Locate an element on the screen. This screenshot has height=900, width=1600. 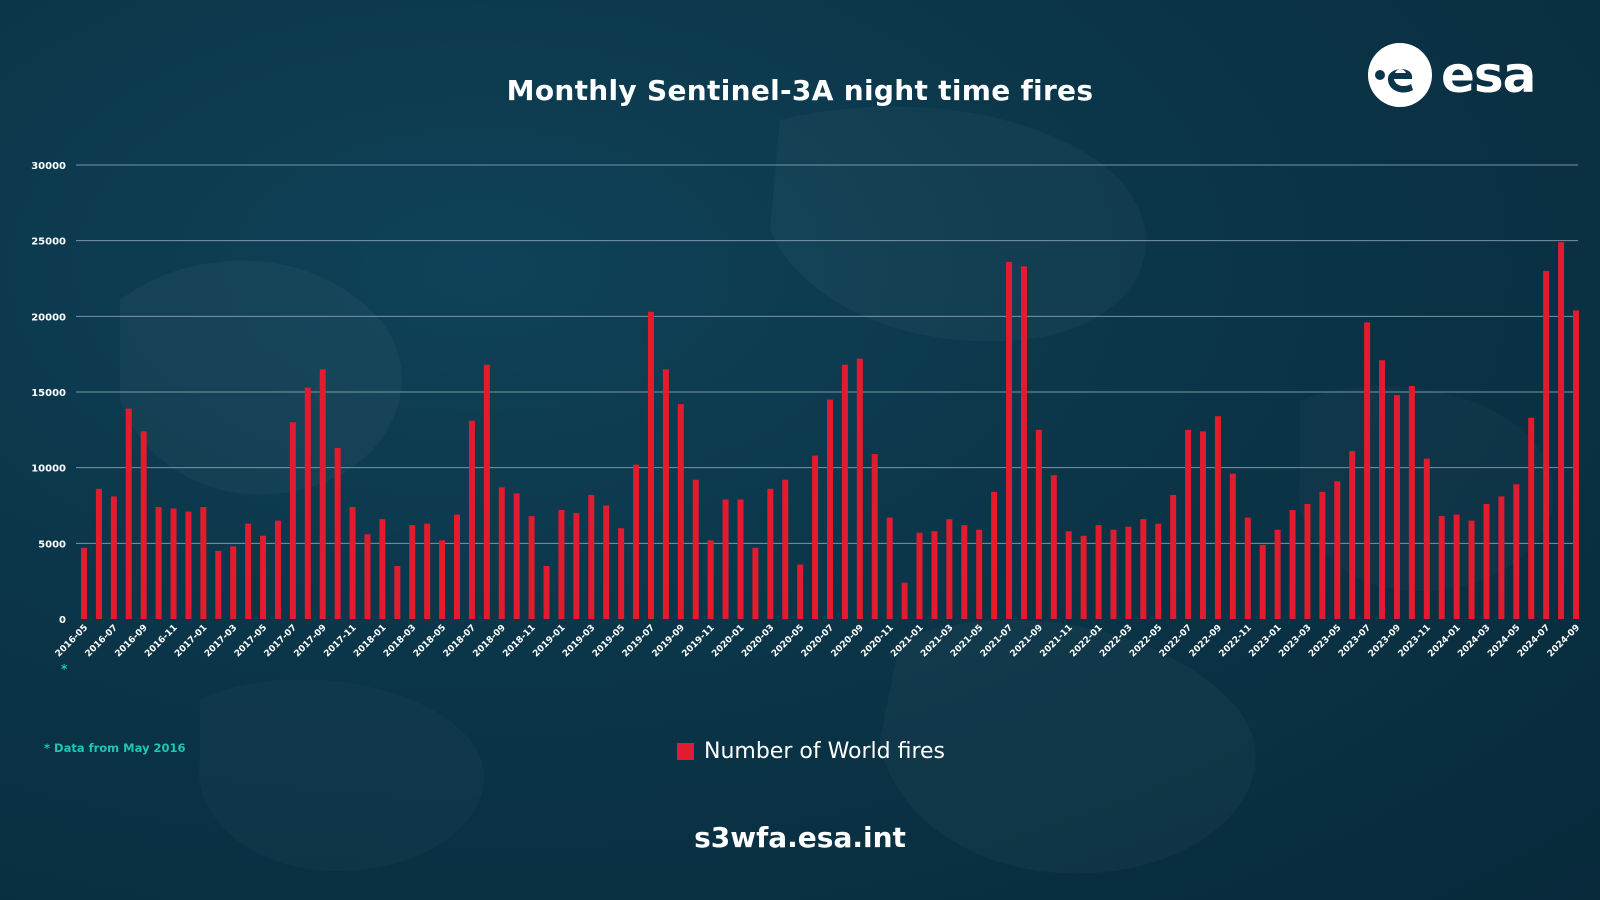
legend: Number of World fires is located at coordinates (811, 751).